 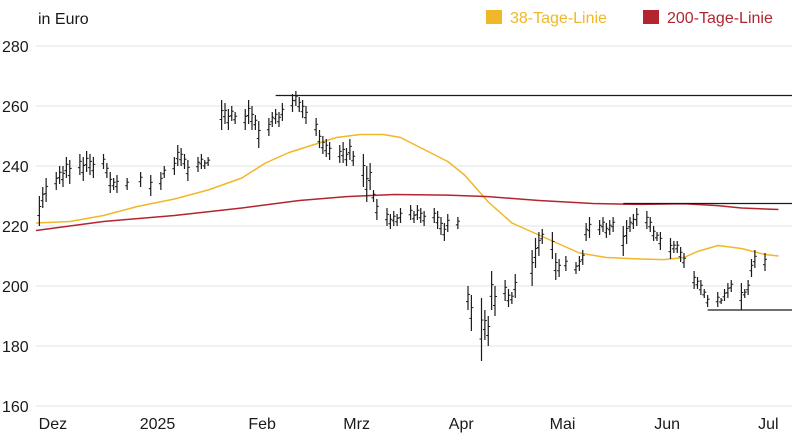 What do you see at coordinates (53, 424) in the screenshot?
I see `x-tick-label: Dez` at bounding box center [53, 424].